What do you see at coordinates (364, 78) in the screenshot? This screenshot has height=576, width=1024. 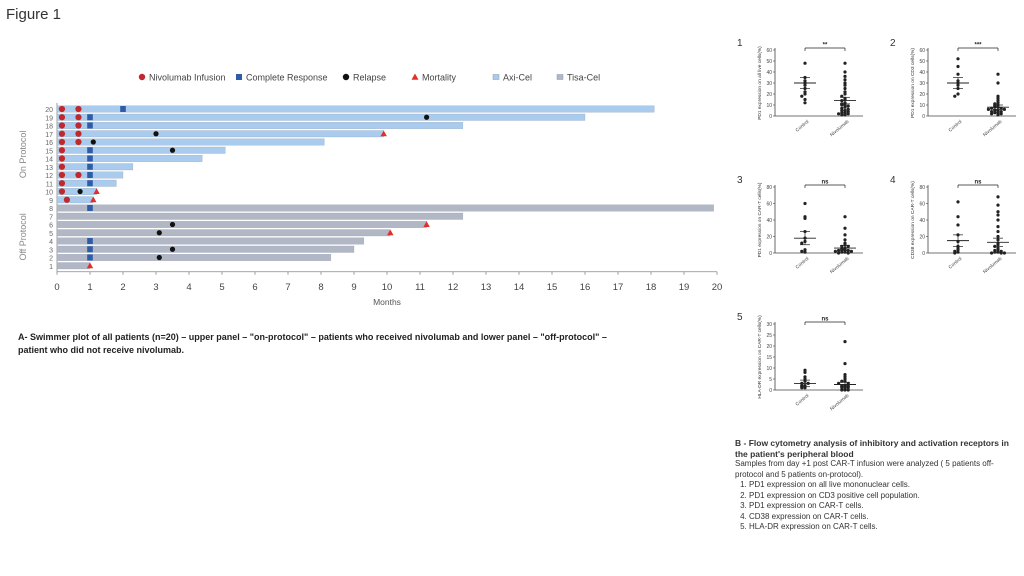 I see `legend-item: Relapse` at bounding box center [364, 78].